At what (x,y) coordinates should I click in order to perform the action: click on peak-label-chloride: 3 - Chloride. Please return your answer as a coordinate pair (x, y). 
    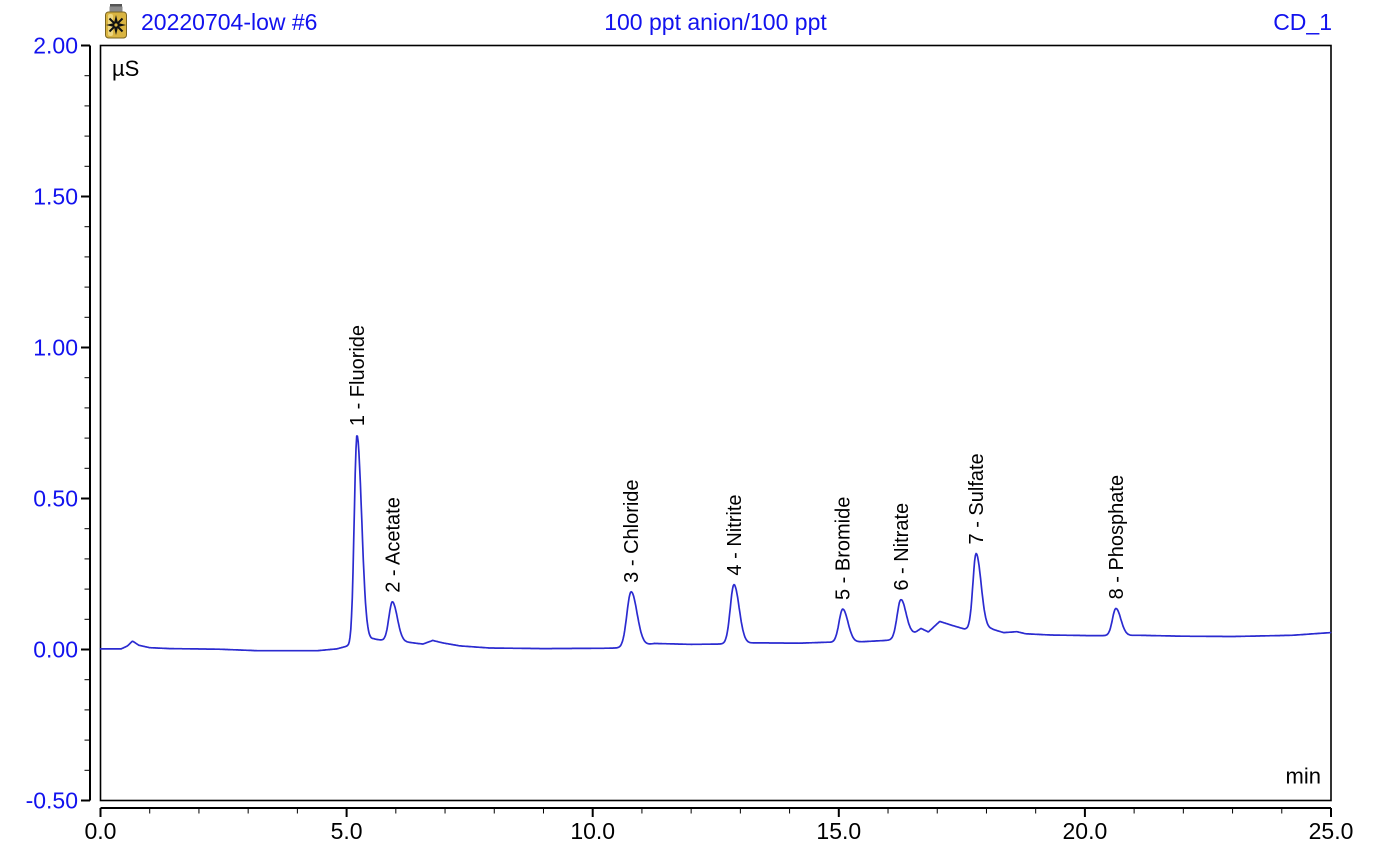
    Looking at the image, I should click on (632, 530).